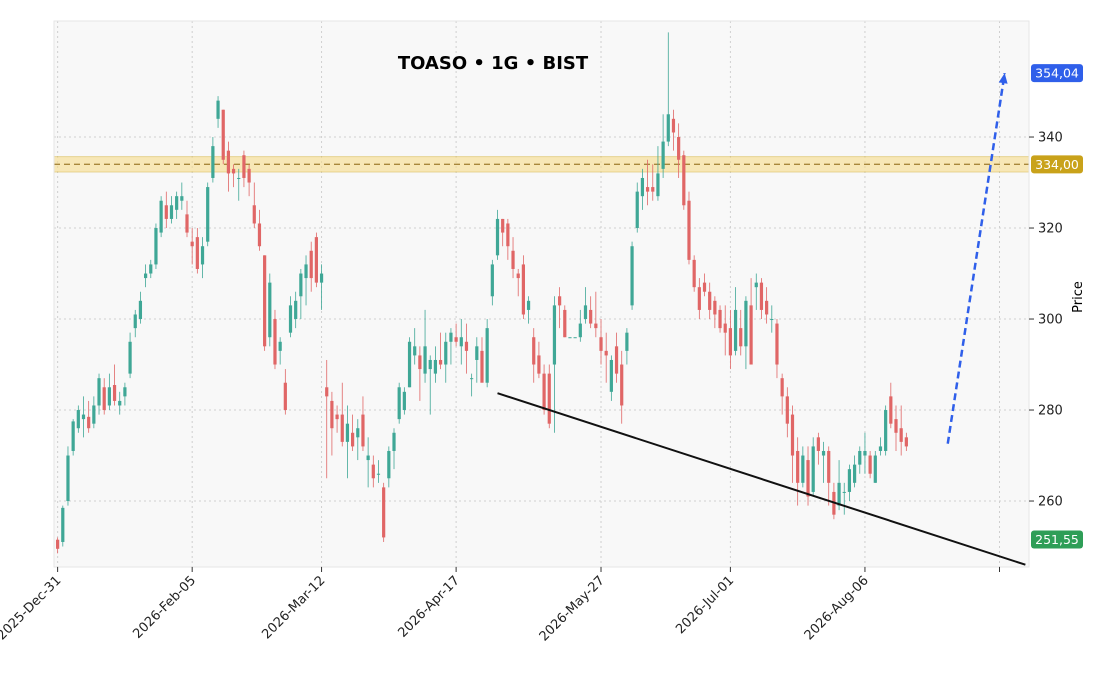 Image resolution: width=1108 pixels, height=674 pixels. I want to click on support-trendline, so click(761, 479).